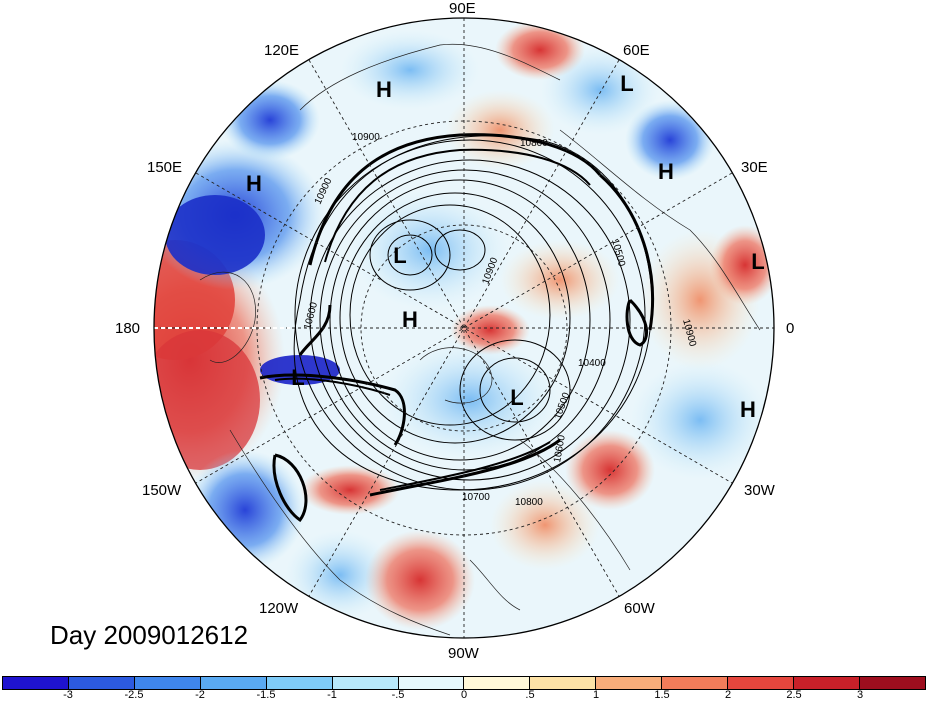 This screenshot has width=928, height=702. Describe the element at coordinates (162, 490) in the screenshot. I see `lon-label-150w: 150W` at that location.